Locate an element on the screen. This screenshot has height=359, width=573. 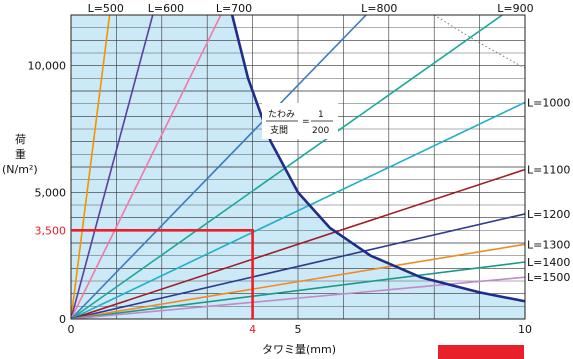
highlight-x-tick: 4 is located at coordinates (252, 329).